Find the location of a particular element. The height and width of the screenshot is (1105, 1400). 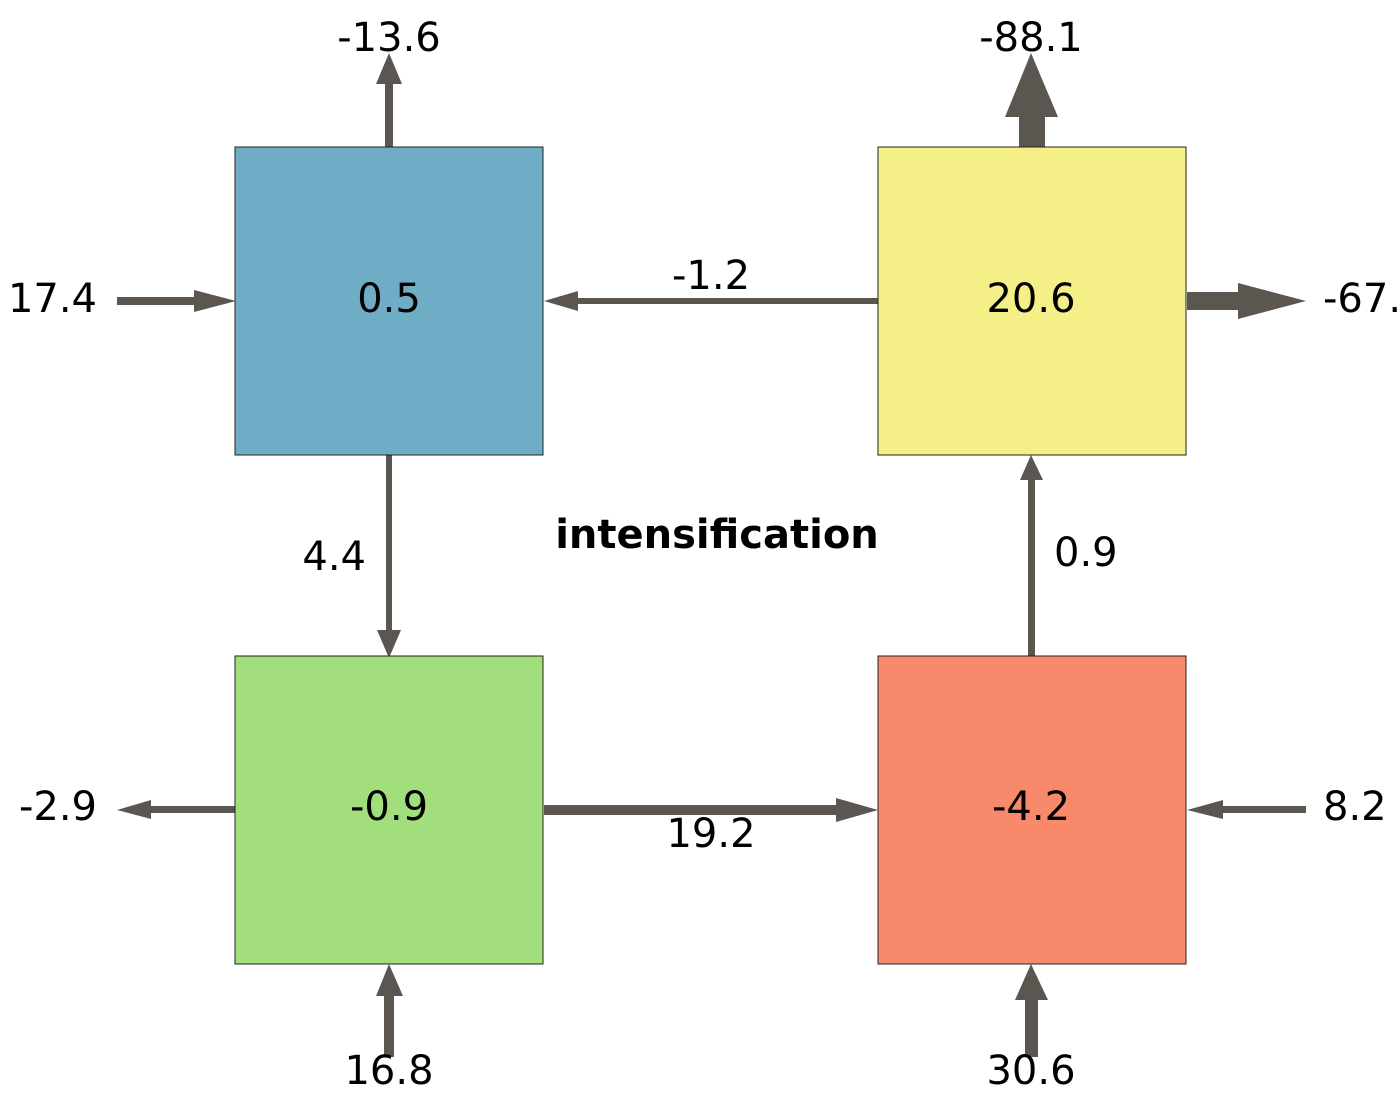

box-bottom-left-value: -0.9 is located at coordinates (389, 807).